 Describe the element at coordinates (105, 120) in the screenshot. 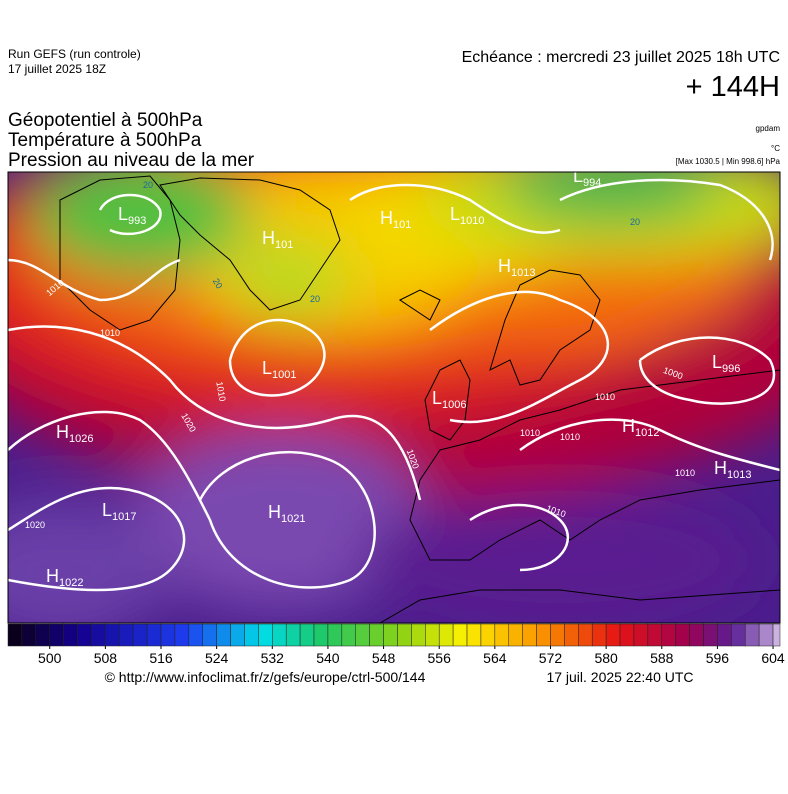

I see `field-label: Géopotentiel à 500hPa` at that location.